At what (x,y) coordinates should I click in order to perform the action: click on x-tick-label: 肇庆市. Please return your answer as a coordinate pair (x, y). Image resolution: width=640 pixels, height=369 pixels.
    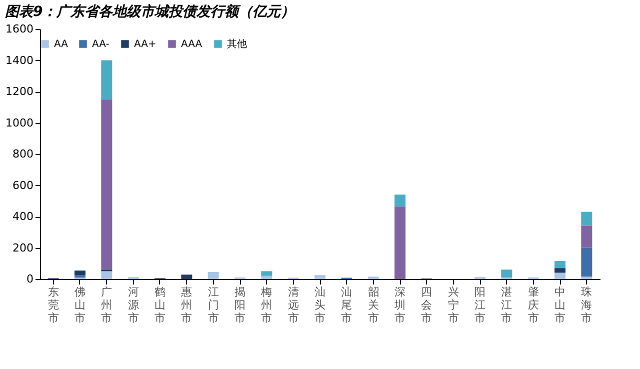
    Looking at the image, I should click on (533, 305).